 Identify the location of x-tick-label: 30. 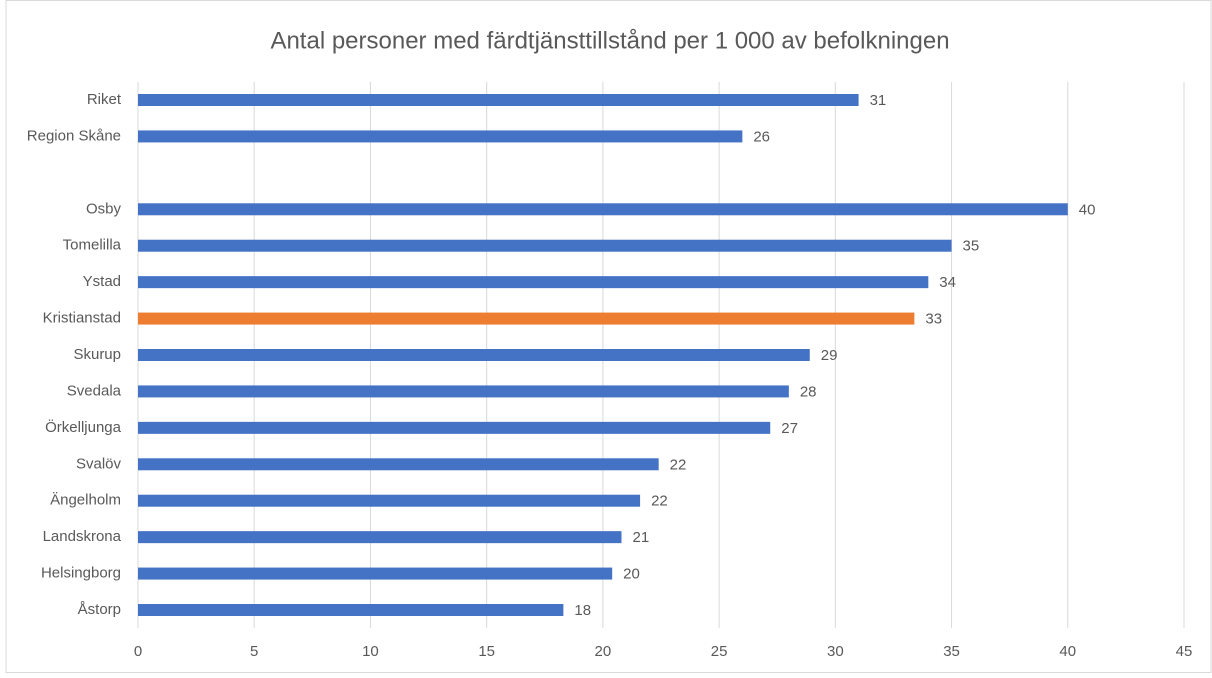
(835, 651).